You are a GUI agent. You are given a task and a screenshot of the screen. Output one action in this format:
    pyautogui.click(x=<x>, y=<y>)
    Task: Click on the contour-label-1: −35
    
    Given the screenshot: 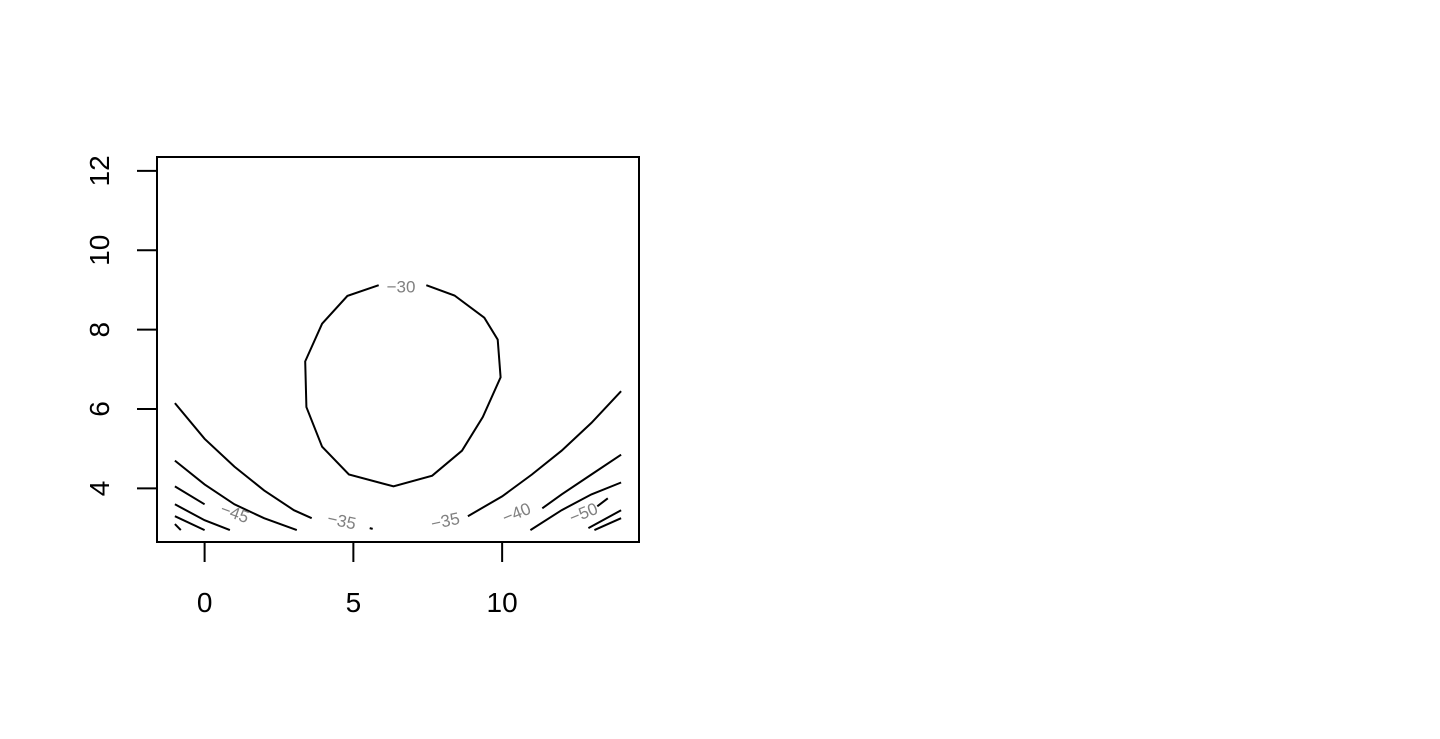 What is the action you would take?
    pyautogui.click(x=342, y=521)
    